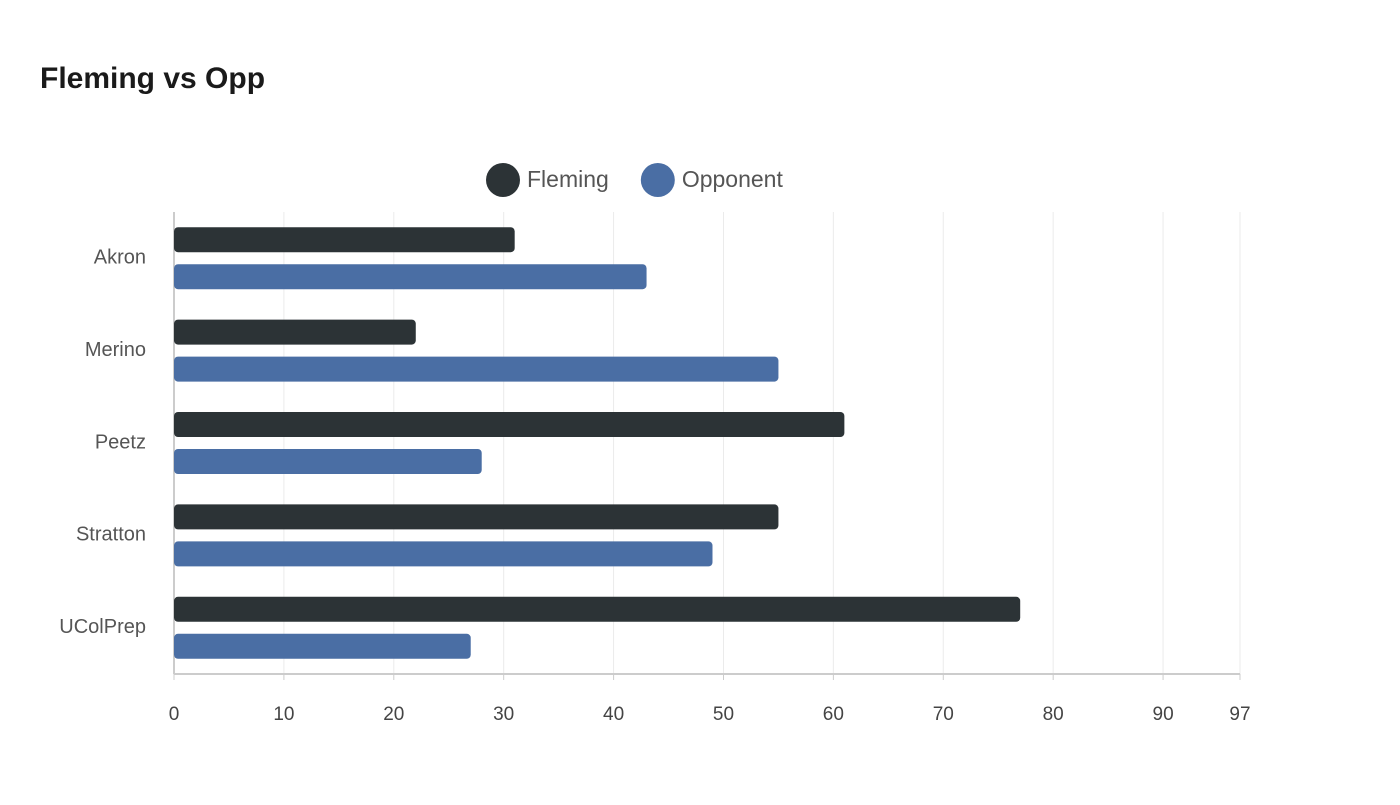  Describe the element at coordinates (1163, 714) in the screenshot. I see `x-tick-label: 90` at that location.